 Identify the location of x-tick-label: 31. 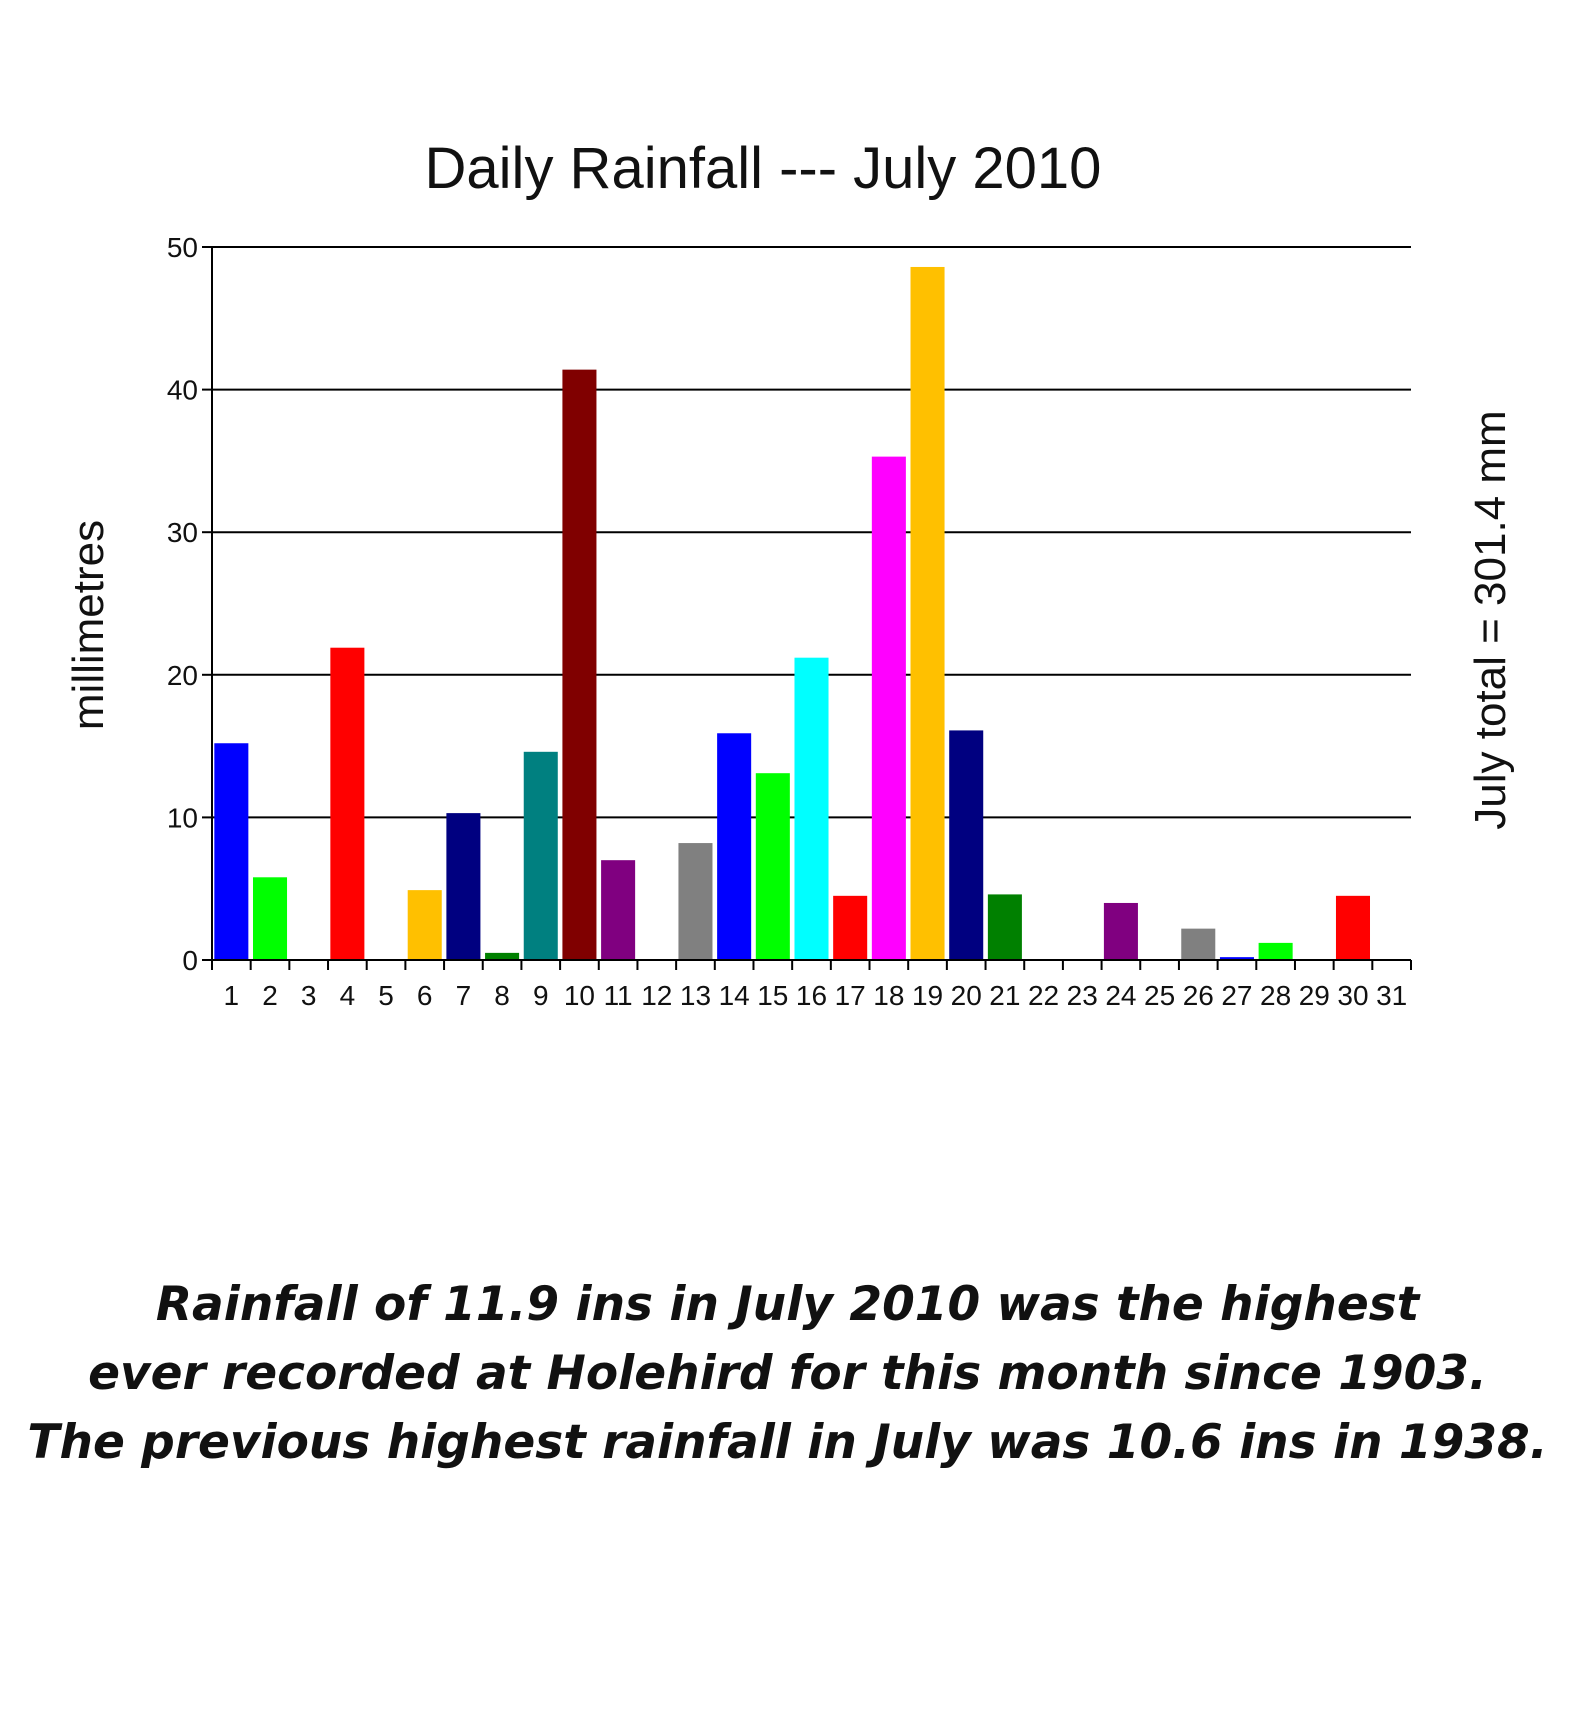
(1391, 995).